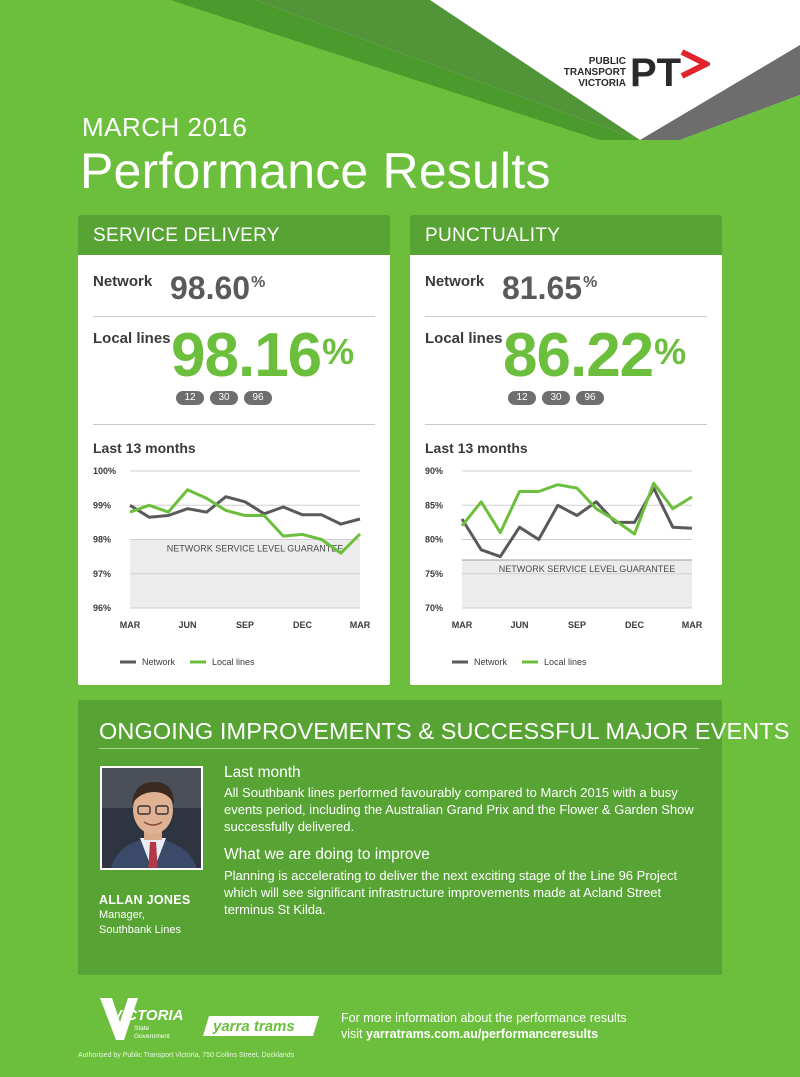 The width and height of the screenshot is (800, 1077). I want to click on svg-text: yarra trams, so click(253, 1026).